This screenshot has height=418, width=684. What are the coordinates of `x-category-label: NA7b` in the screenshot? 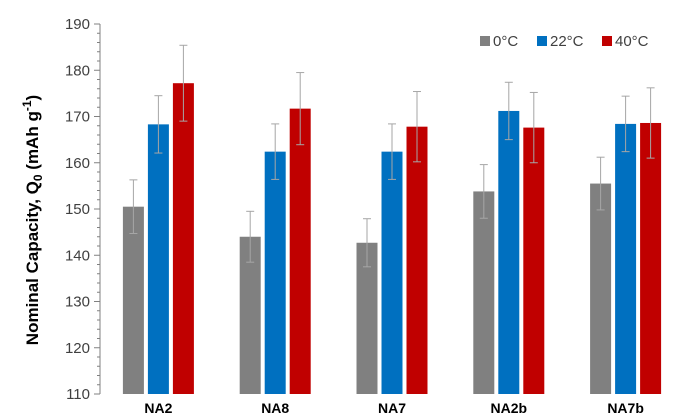 It's located at (625, 408).